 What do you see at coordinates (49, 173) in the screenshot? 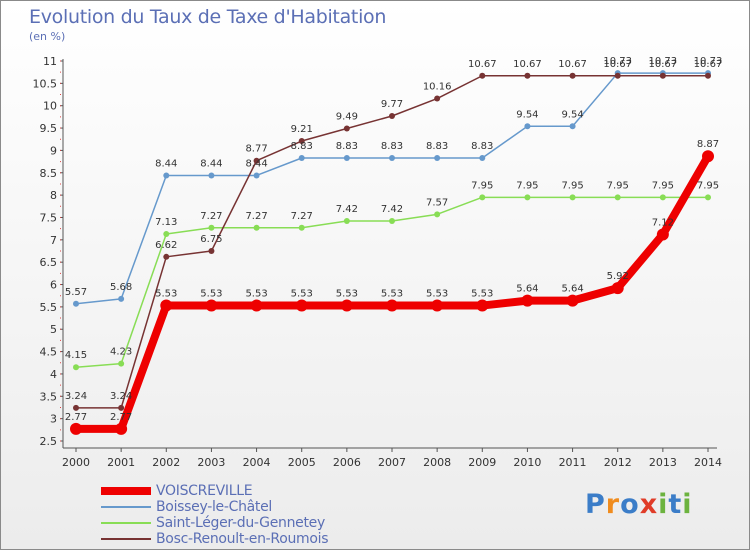
I see `y-tick-label: 8.5` at bounding box center [49, 173].